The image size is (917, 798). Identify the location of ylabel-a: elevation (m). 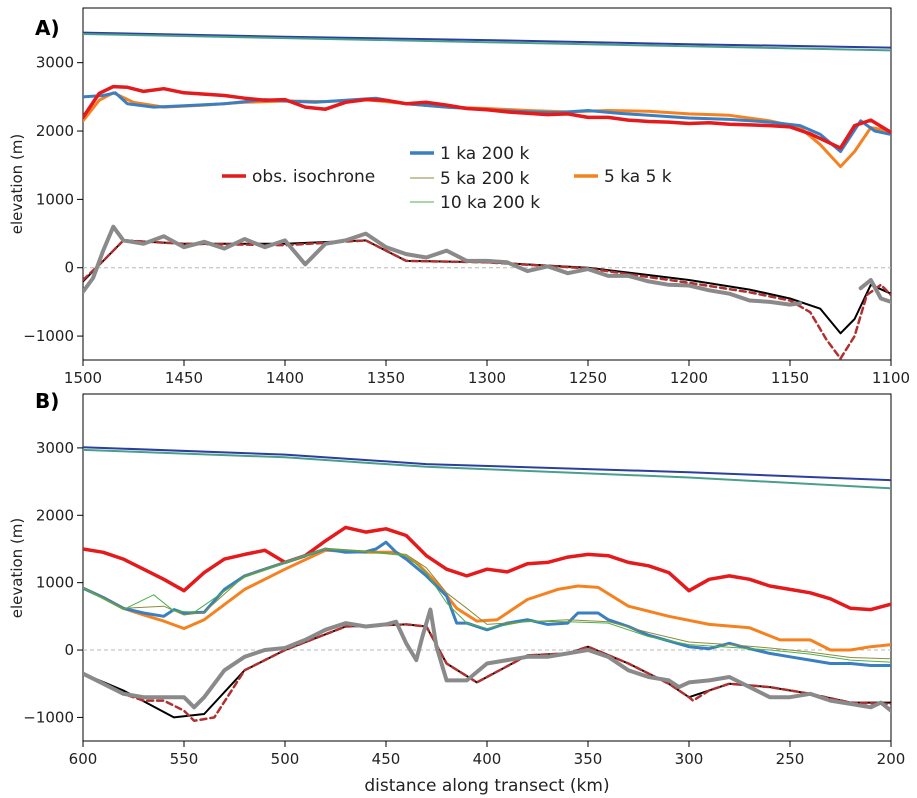
(17, 184).